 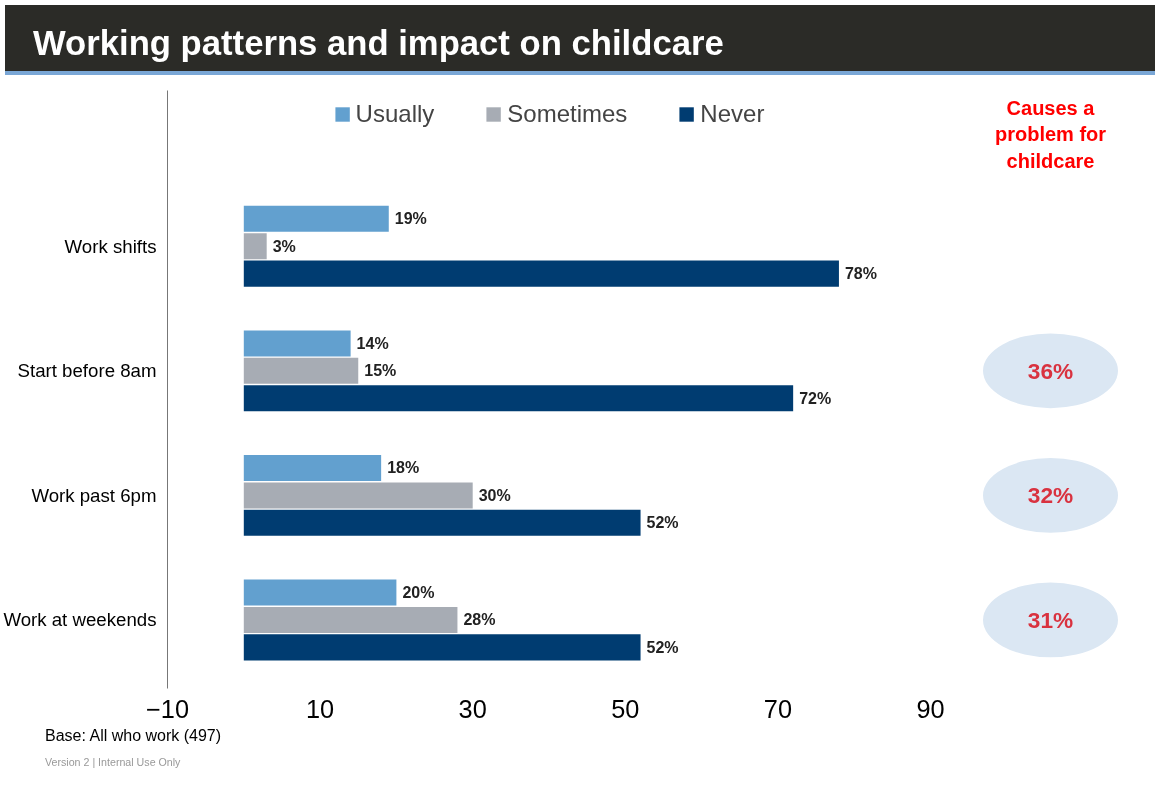 What do you see at coordinates (395, 114) in the screenshot?
I see `legend-label: Usually` at bounding box center [395, 114].